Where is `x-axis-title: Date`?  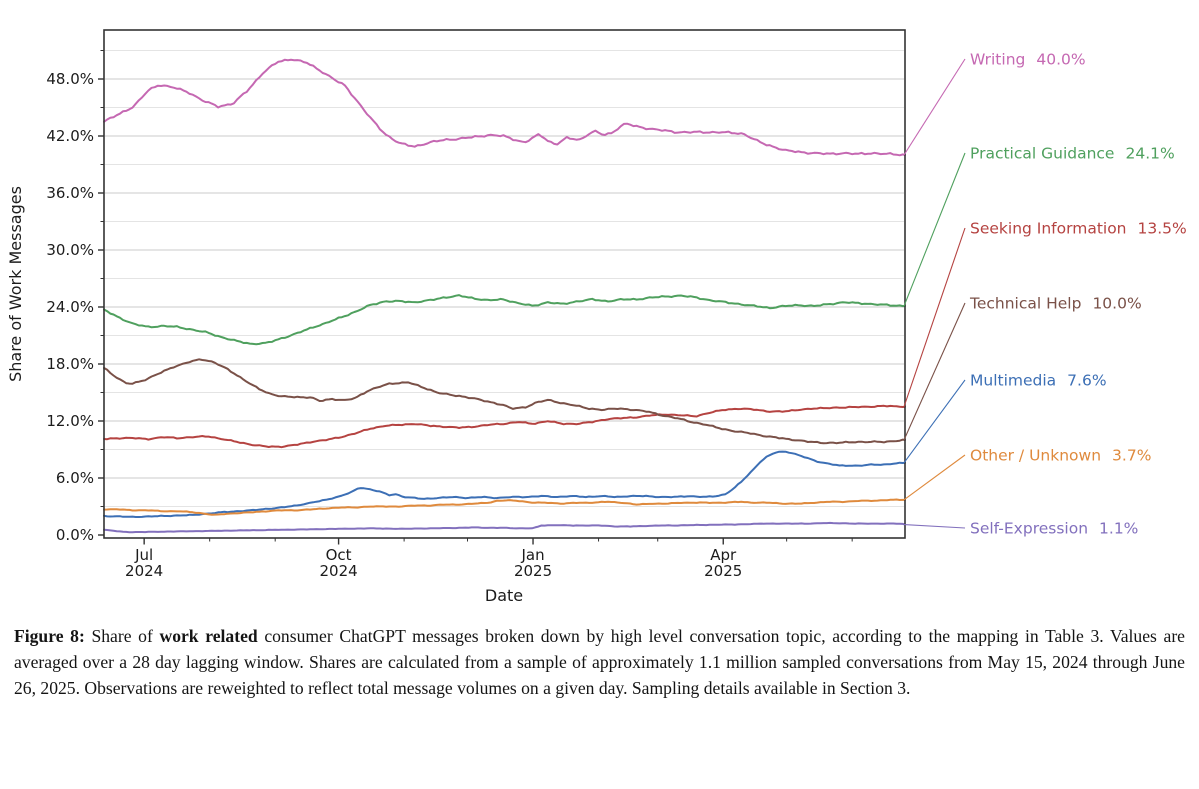
x-axis-title: Date is located at coordinates (504, 595).